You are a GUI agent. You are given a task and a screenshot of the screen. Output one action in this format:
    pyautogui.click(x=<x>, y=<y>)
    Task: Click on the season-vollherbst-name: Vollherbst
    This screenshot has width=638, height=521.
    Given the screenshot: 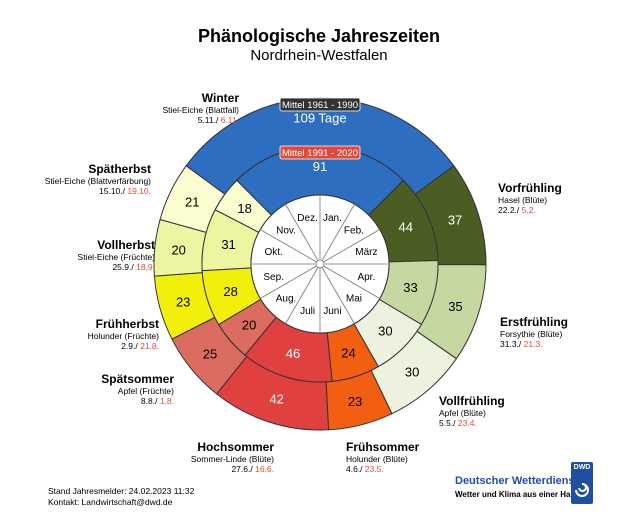 What is the action you would take?
    pyautogui.click(x=126, y=245)
    